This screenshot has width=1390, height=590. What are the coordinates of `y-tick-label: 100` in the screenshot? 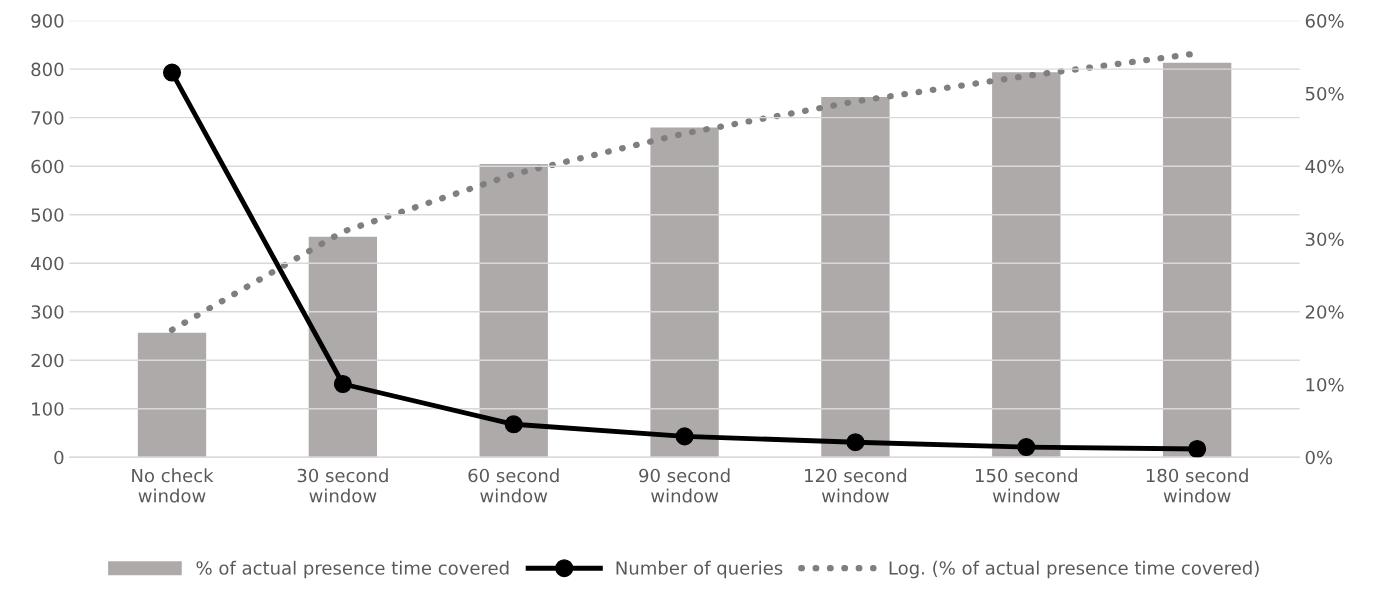 It's located at (48, 409).